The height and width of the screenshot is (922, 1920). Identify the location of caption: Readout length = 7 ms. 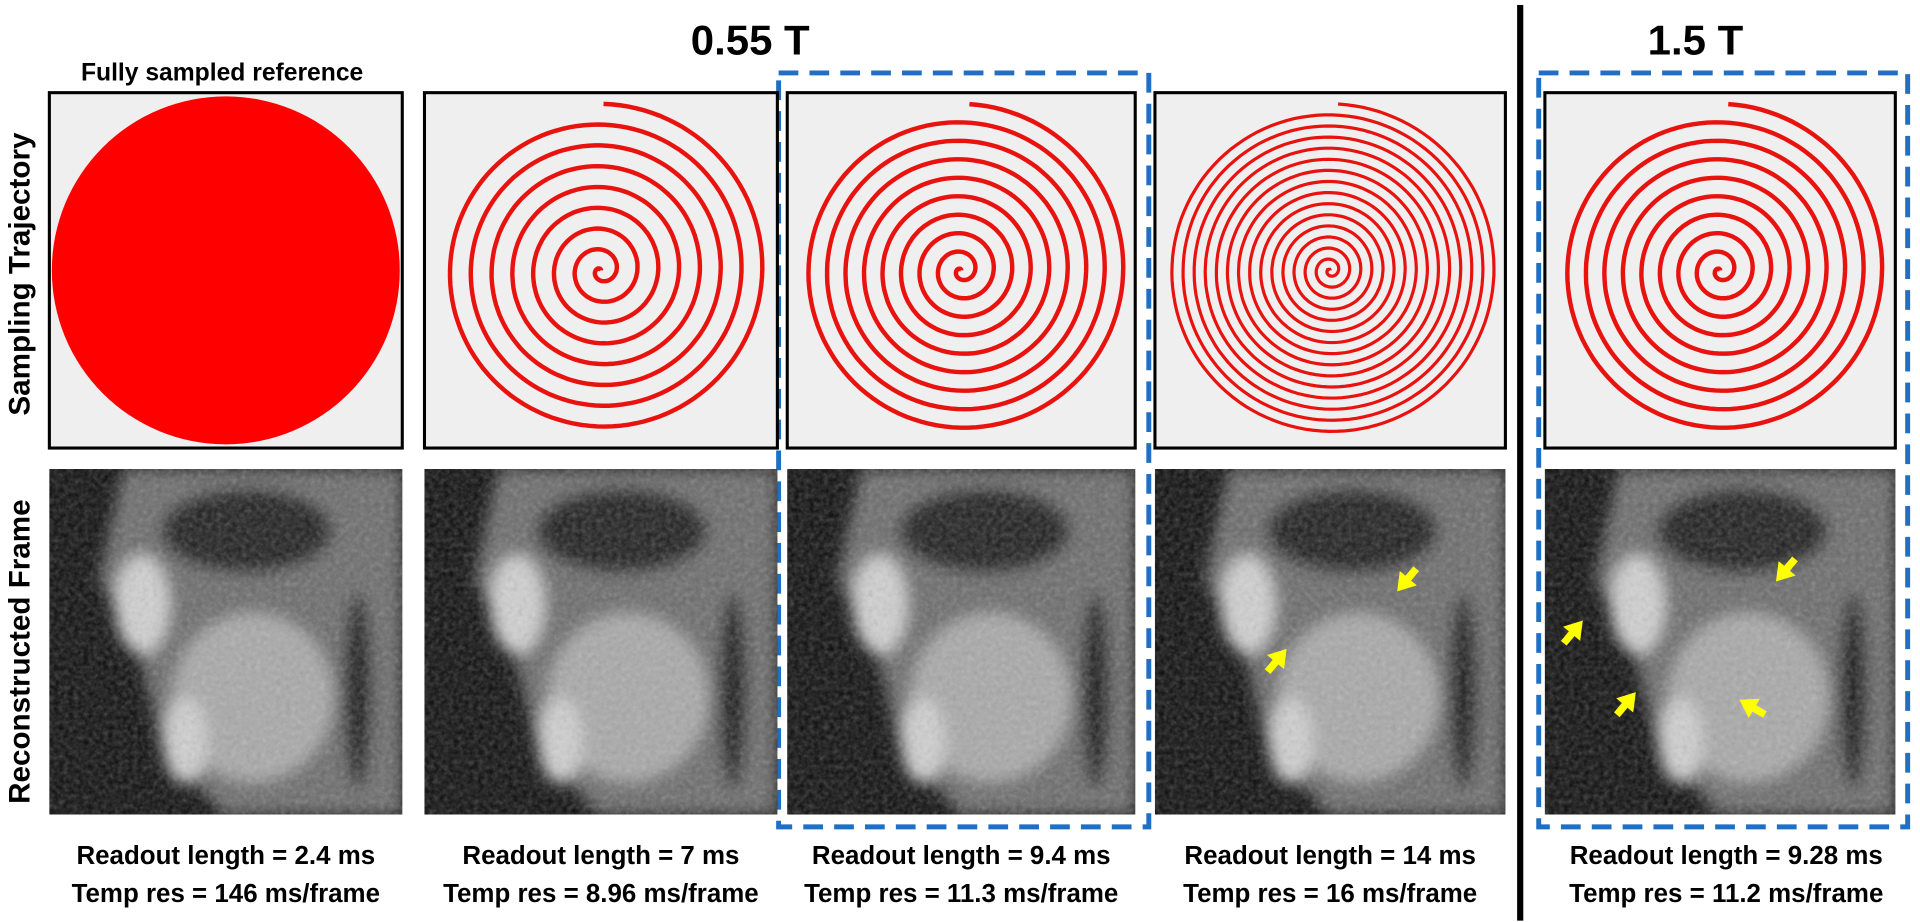
(600, 856).